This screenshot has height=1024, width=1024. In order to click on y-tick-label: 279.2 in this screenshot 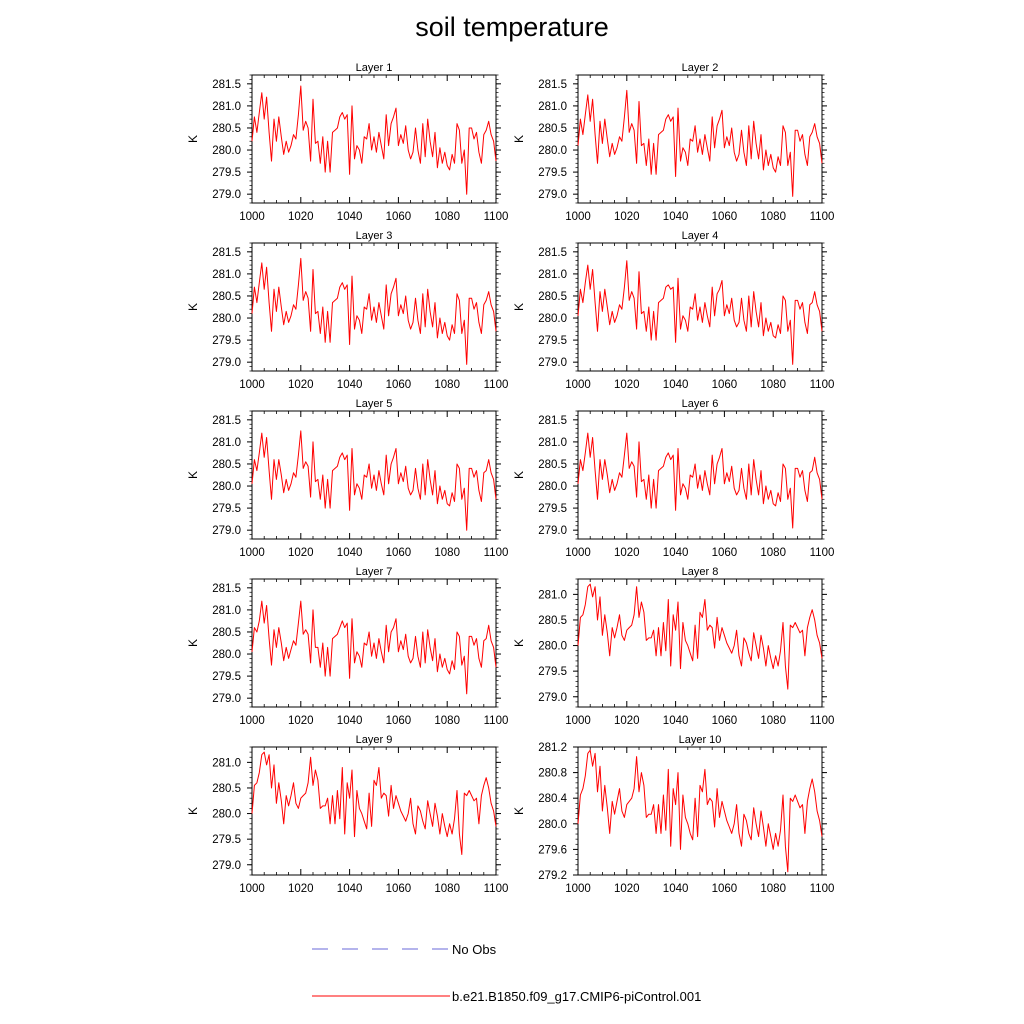, I will do `click(552, 876)`.